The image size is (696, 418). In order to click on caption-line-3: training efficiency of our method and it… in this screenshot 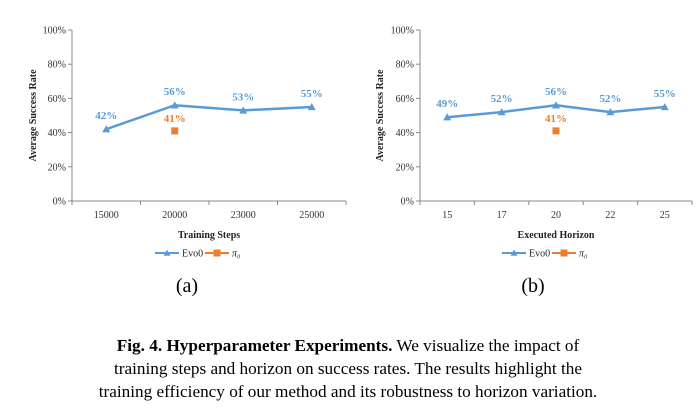, I will do `click(348, 391)`.